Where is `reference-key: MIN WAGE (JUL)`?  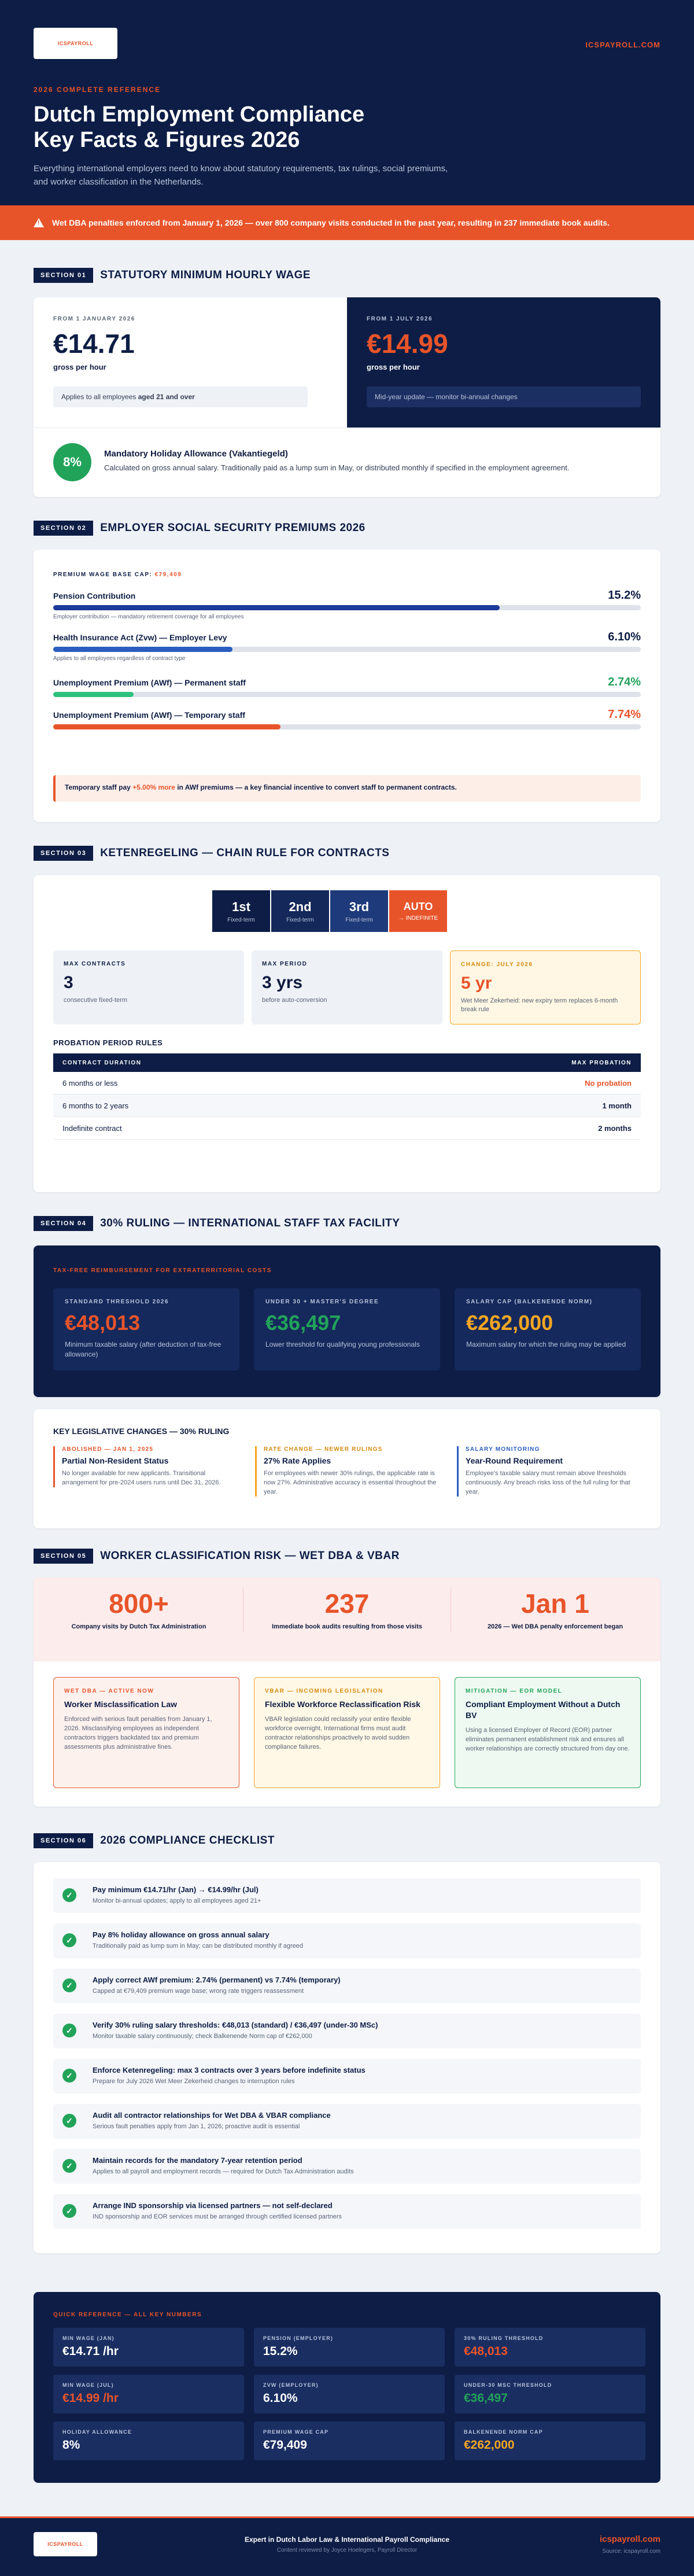 reference-key: MIN WAGE (JUL) is located at coordinates (88, 2385).